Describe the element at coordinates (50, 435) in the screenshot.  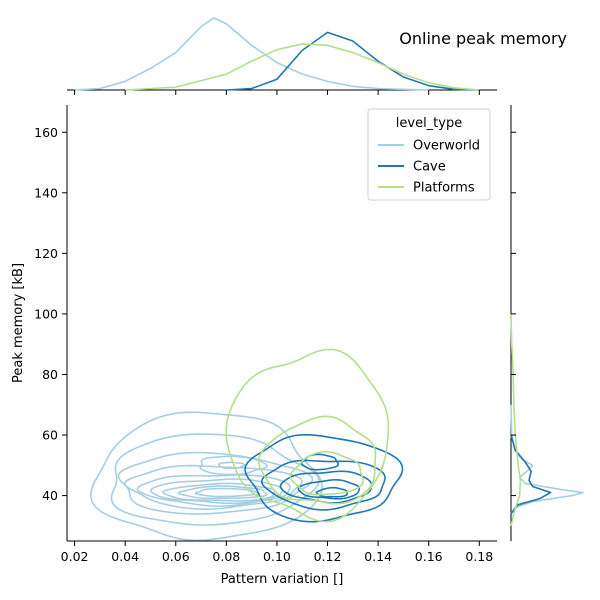
I see `y-tick-label: 60` at that location.